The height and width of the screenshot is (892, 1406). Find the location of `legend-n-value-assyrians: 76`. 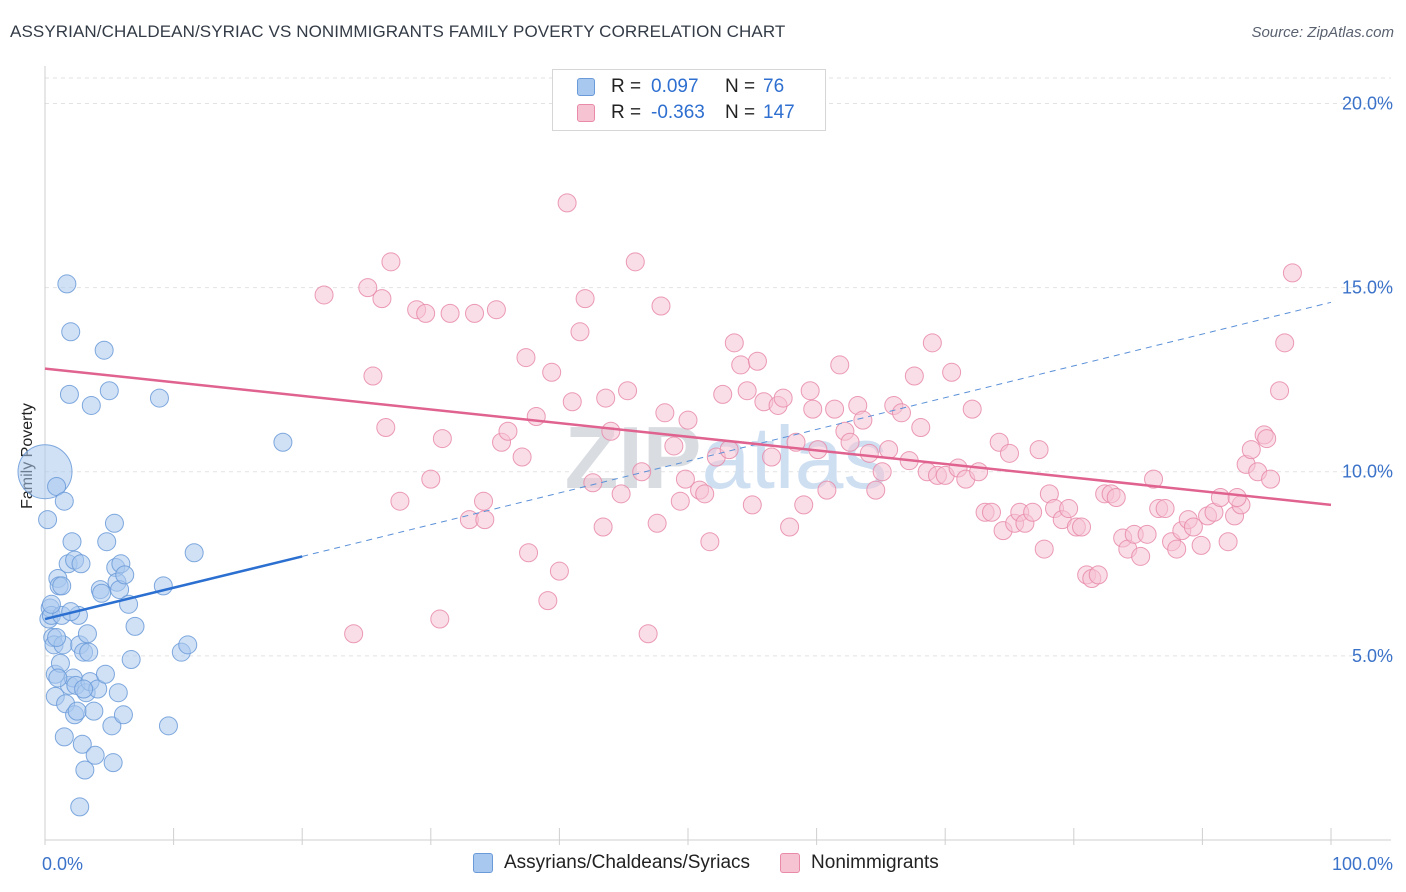

legend-n-value-assyrians: 76 is located at coordinates (774, 86).